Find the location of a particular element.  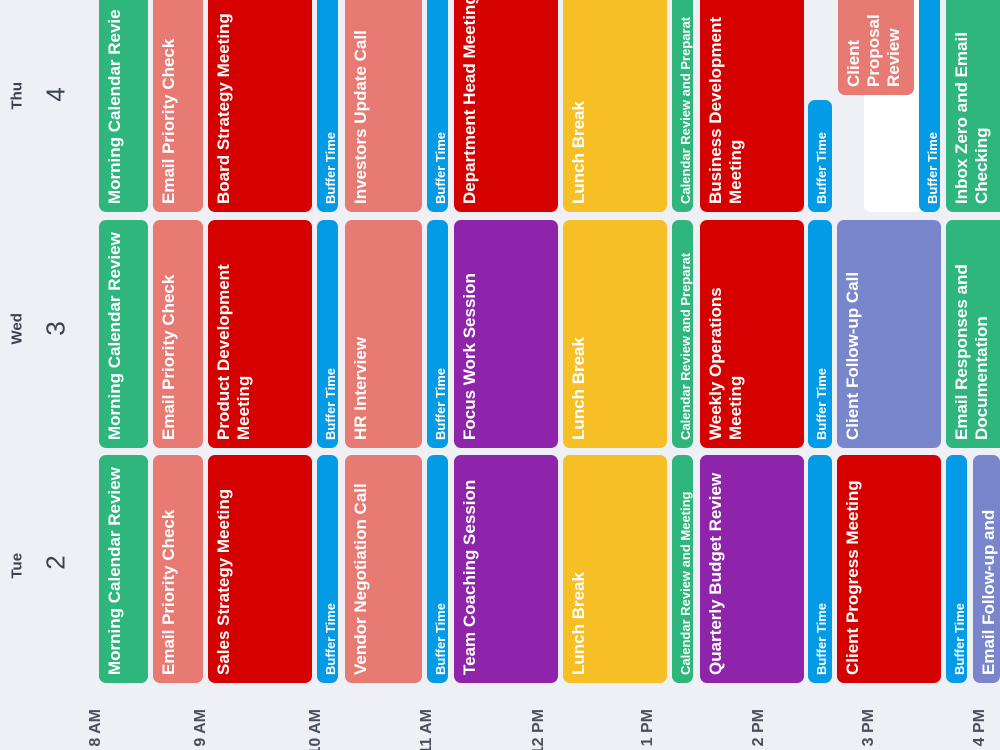

event-block: Client Progress Meeting is located at coordinates (889, 569).